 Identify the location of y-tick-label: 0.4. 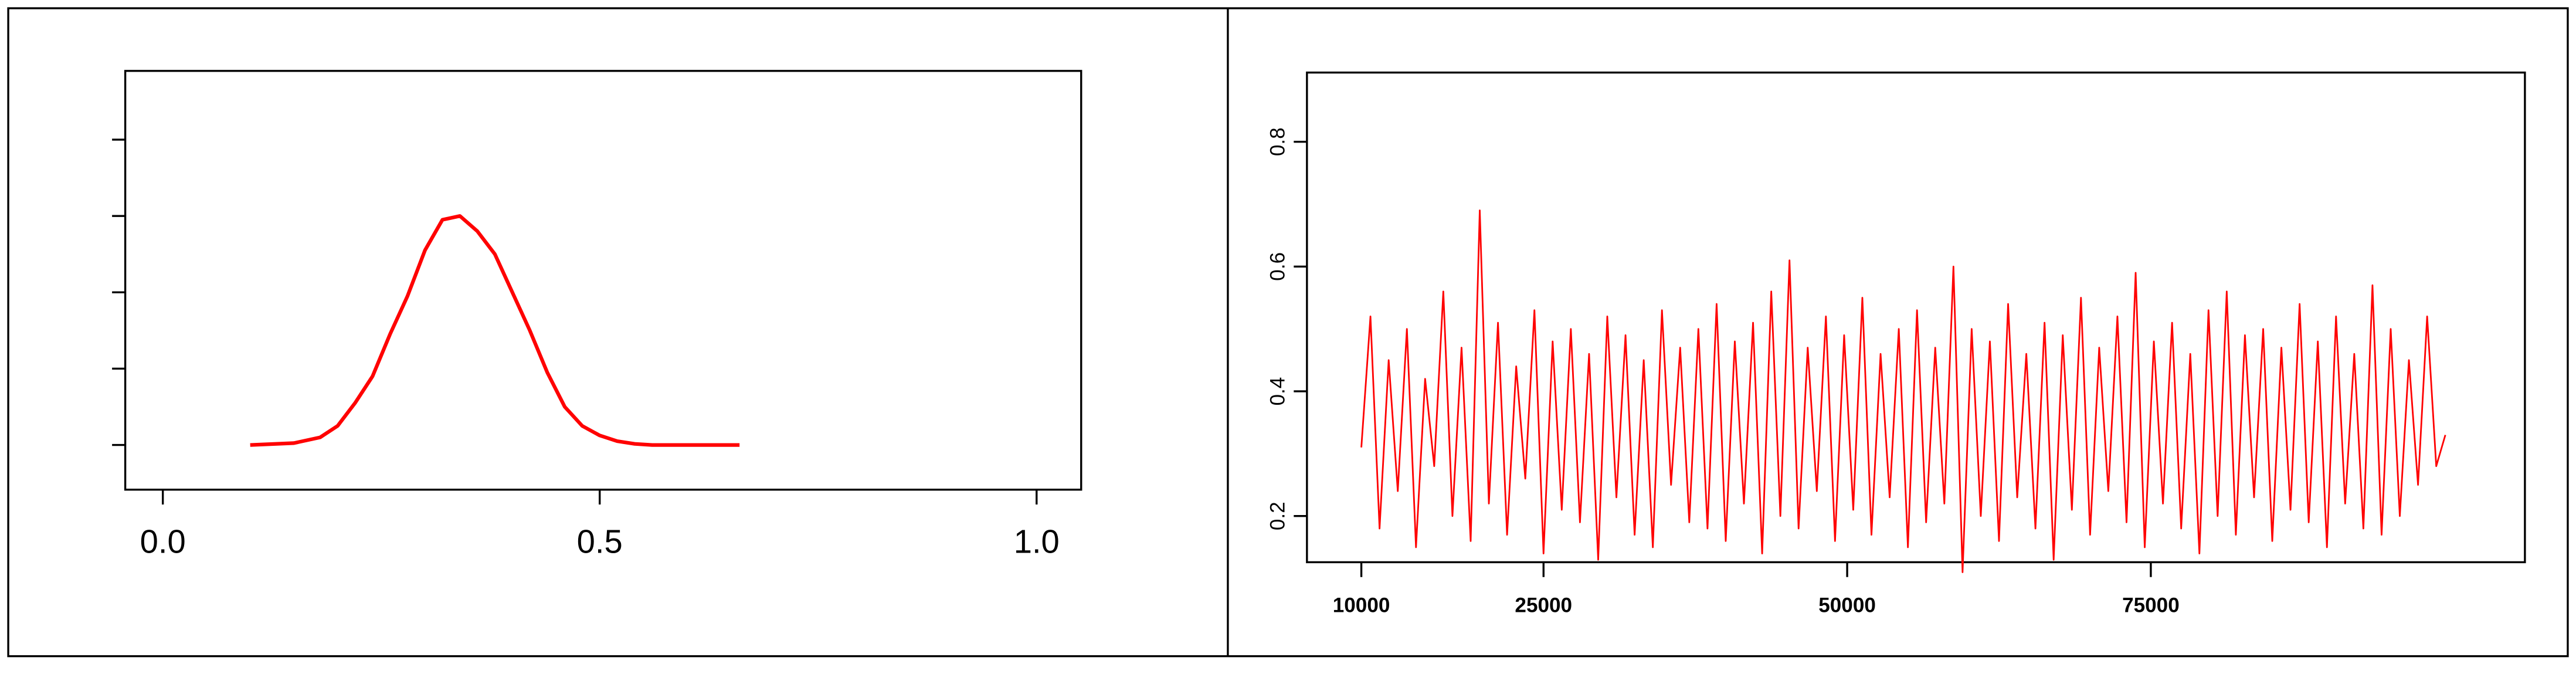
(1277, 391).